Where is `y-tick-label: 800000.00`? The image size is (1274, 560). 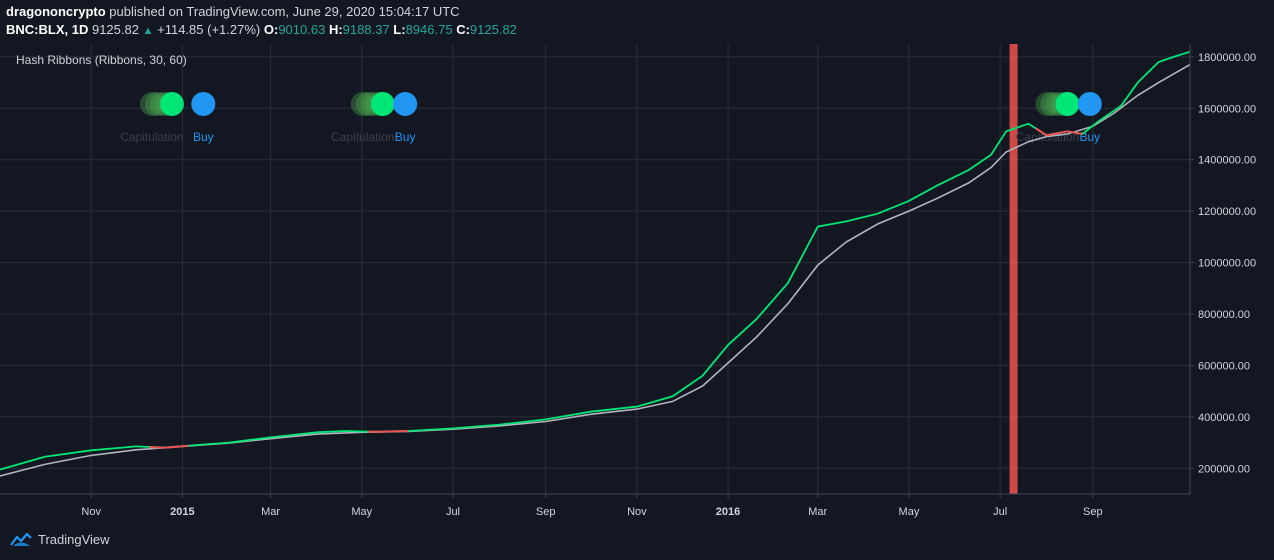
y-tick-label: 800000.00 is located at coordinates (1224, 315).